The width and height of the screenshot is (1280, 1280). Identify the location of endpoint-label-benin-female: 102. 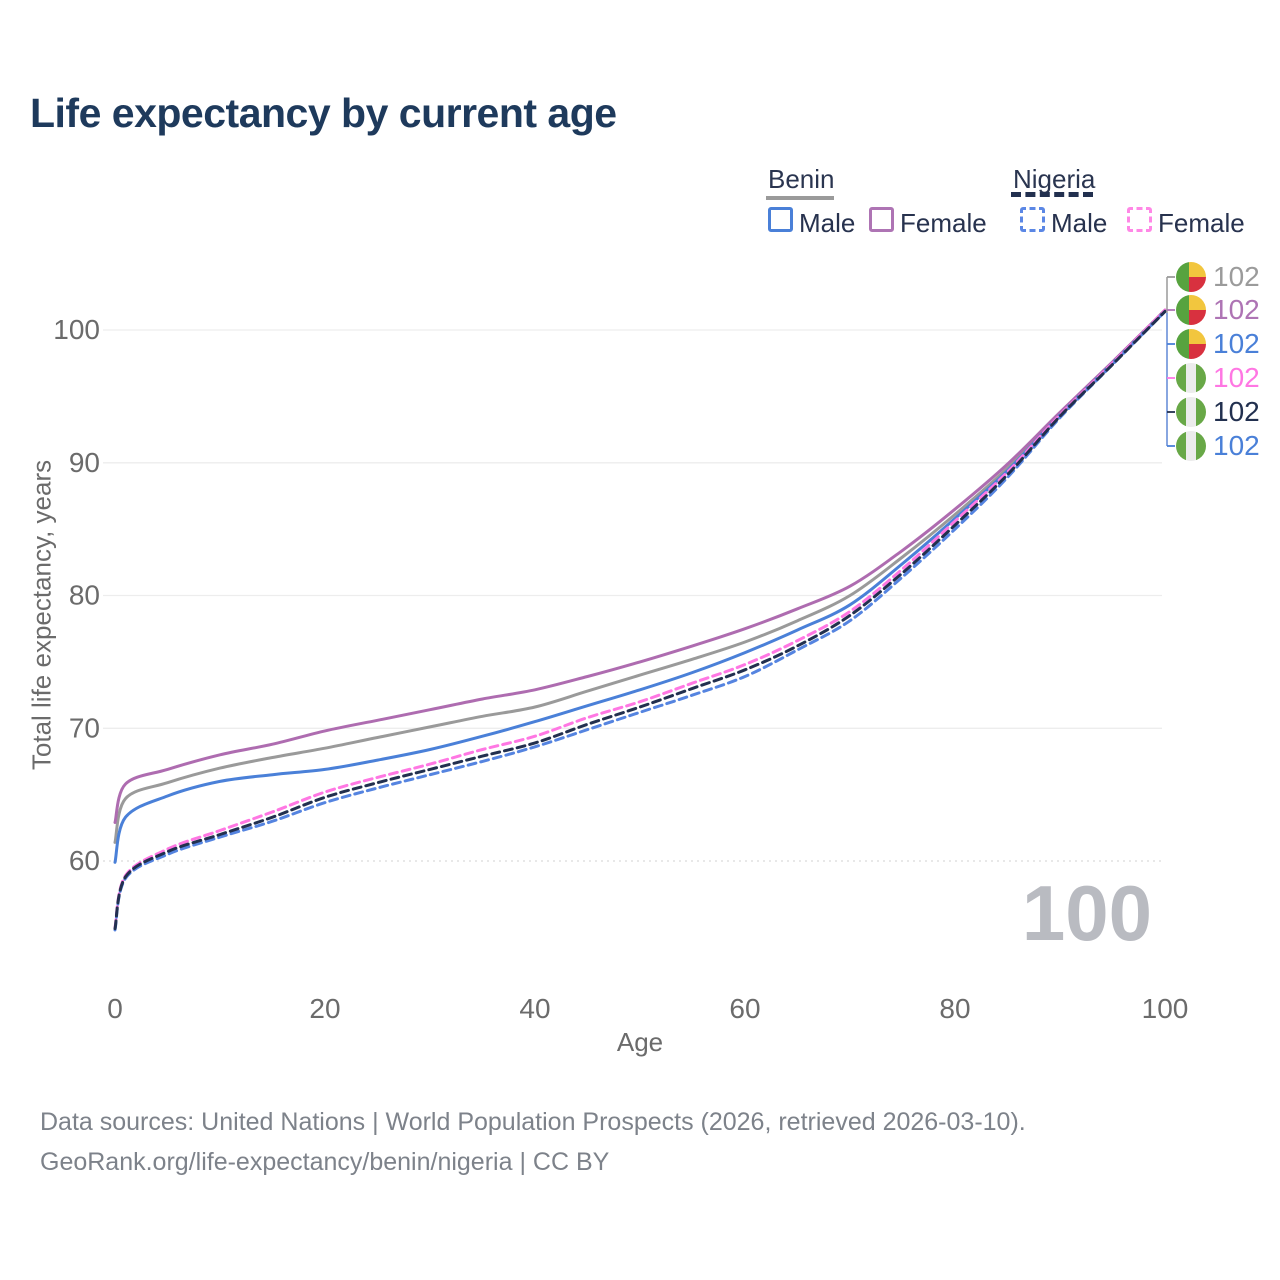
(1218, 310).